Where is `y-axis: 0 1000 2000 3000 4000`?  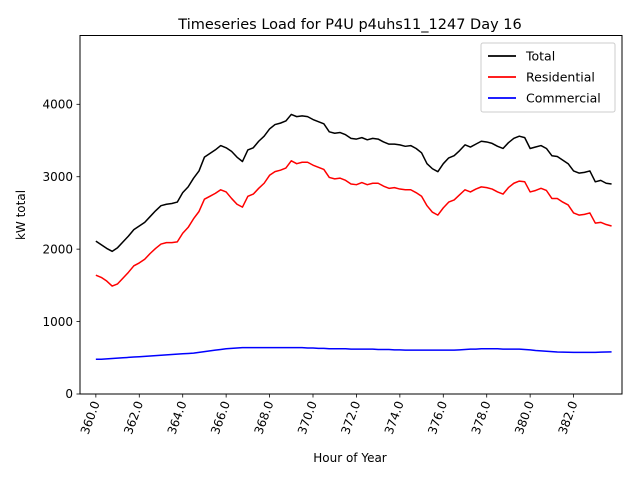
y-axis: 0 1000 2000 3000 4000 is located at coordinates (61, 249).